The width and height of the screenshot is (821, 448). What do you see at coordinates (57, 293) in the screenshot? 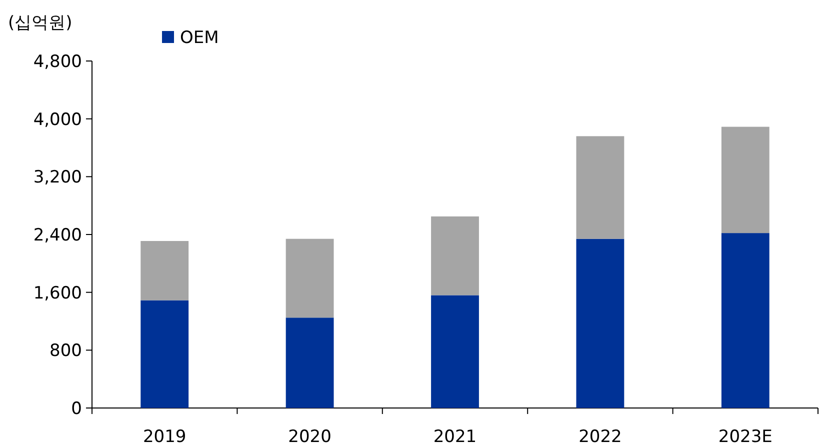
I see `y-tick-label: 1,600` at bounding box center [57, 293].